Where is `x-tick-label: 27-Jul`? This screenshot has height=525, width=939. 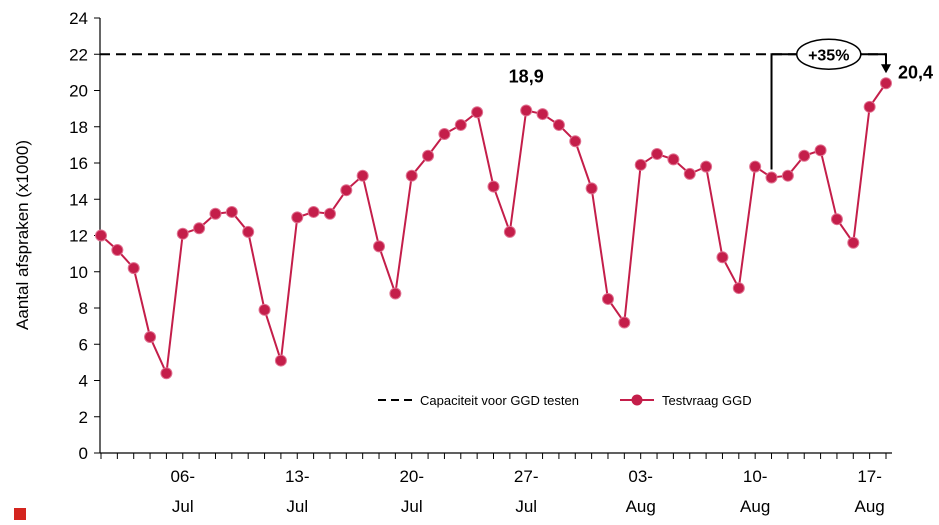
x-tick-label: 27-Jul is located at coordinates (526, 491).